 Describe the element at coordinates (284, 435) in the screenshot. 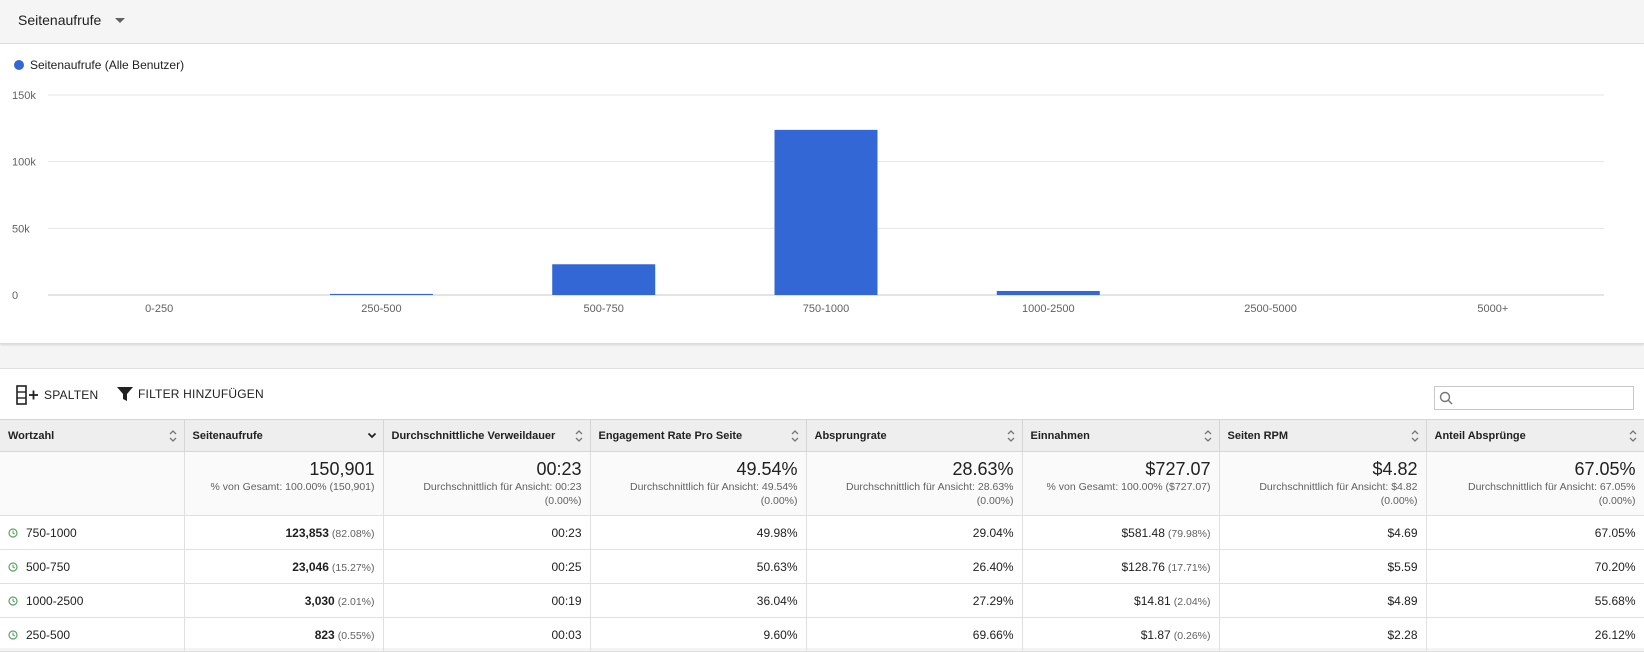

I see `column-header-1: Seitenaufrufe` at that location.